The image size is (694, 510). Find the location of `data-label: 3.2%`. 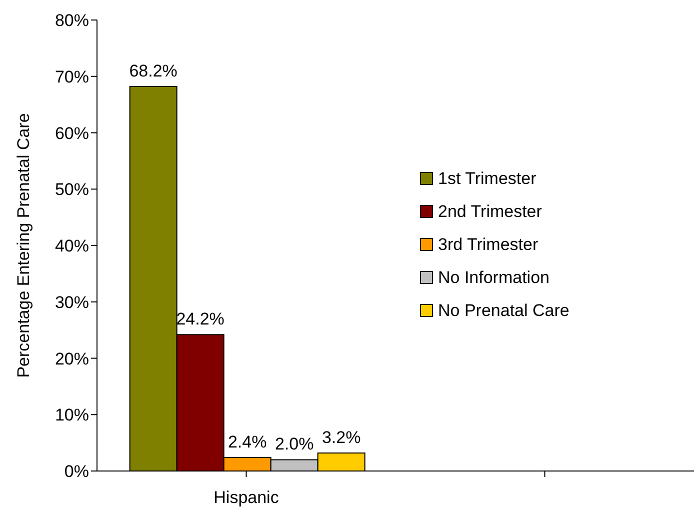

data-label: 3.2% is located at coordinates (341, 437).